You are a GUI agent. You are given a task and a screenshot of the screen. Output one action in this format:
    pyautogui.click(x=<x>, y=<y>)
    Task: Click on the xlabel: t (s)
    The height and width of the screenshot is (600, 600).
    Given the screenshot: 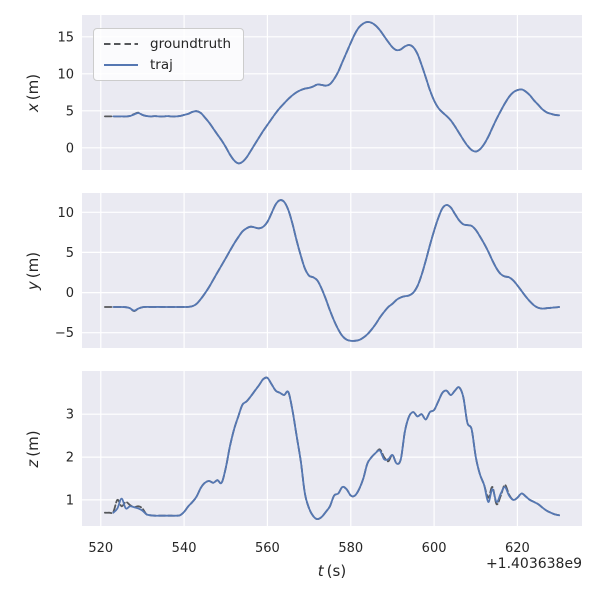 What is the action you would take?
    pyautogui.click(x=332, y=571)
    